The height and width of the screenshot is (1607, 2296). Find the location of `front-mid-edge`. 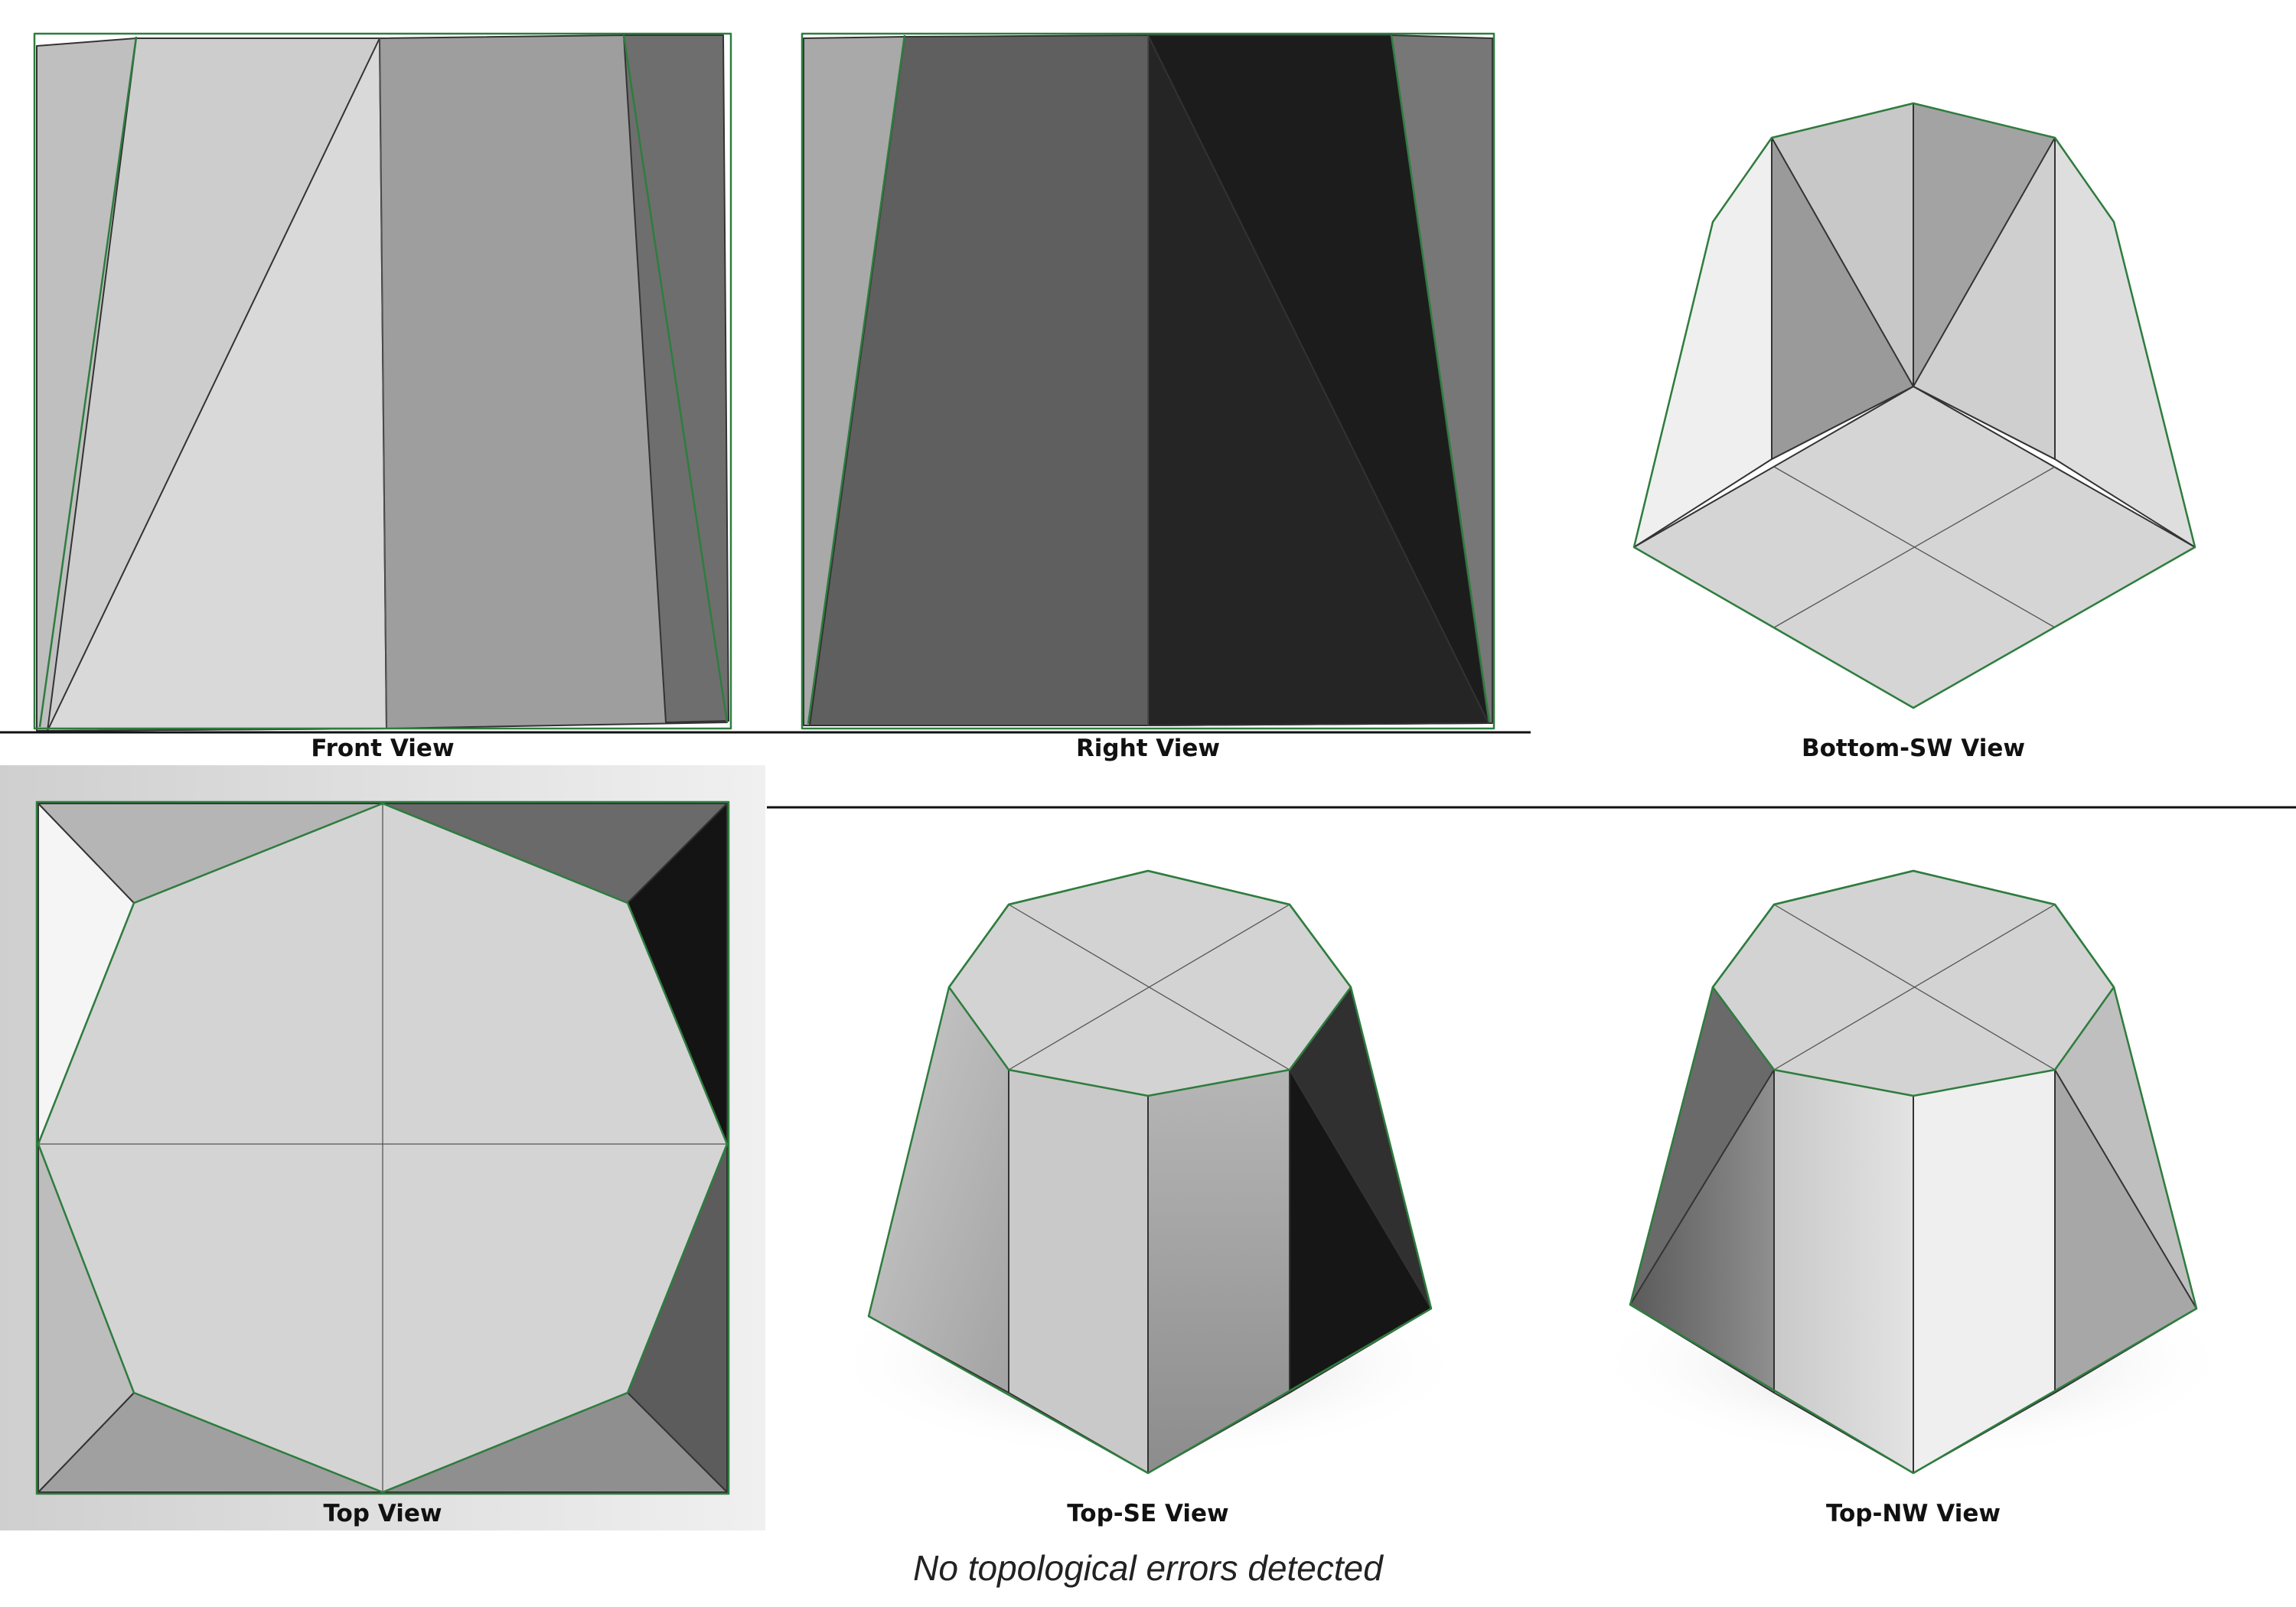

front-mid-edge is located at coordinates (383, 383).